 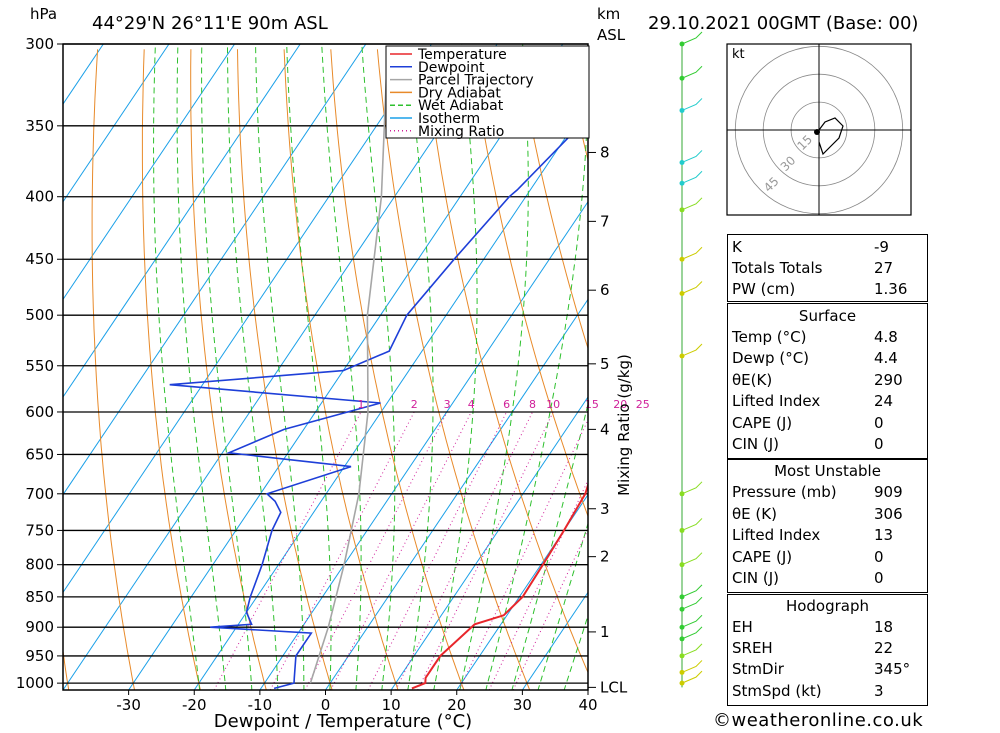 What do you see at coordinates (827, 316) in the screenshot?
I see `surface-title: Surface` at bounding box center [827, 316].